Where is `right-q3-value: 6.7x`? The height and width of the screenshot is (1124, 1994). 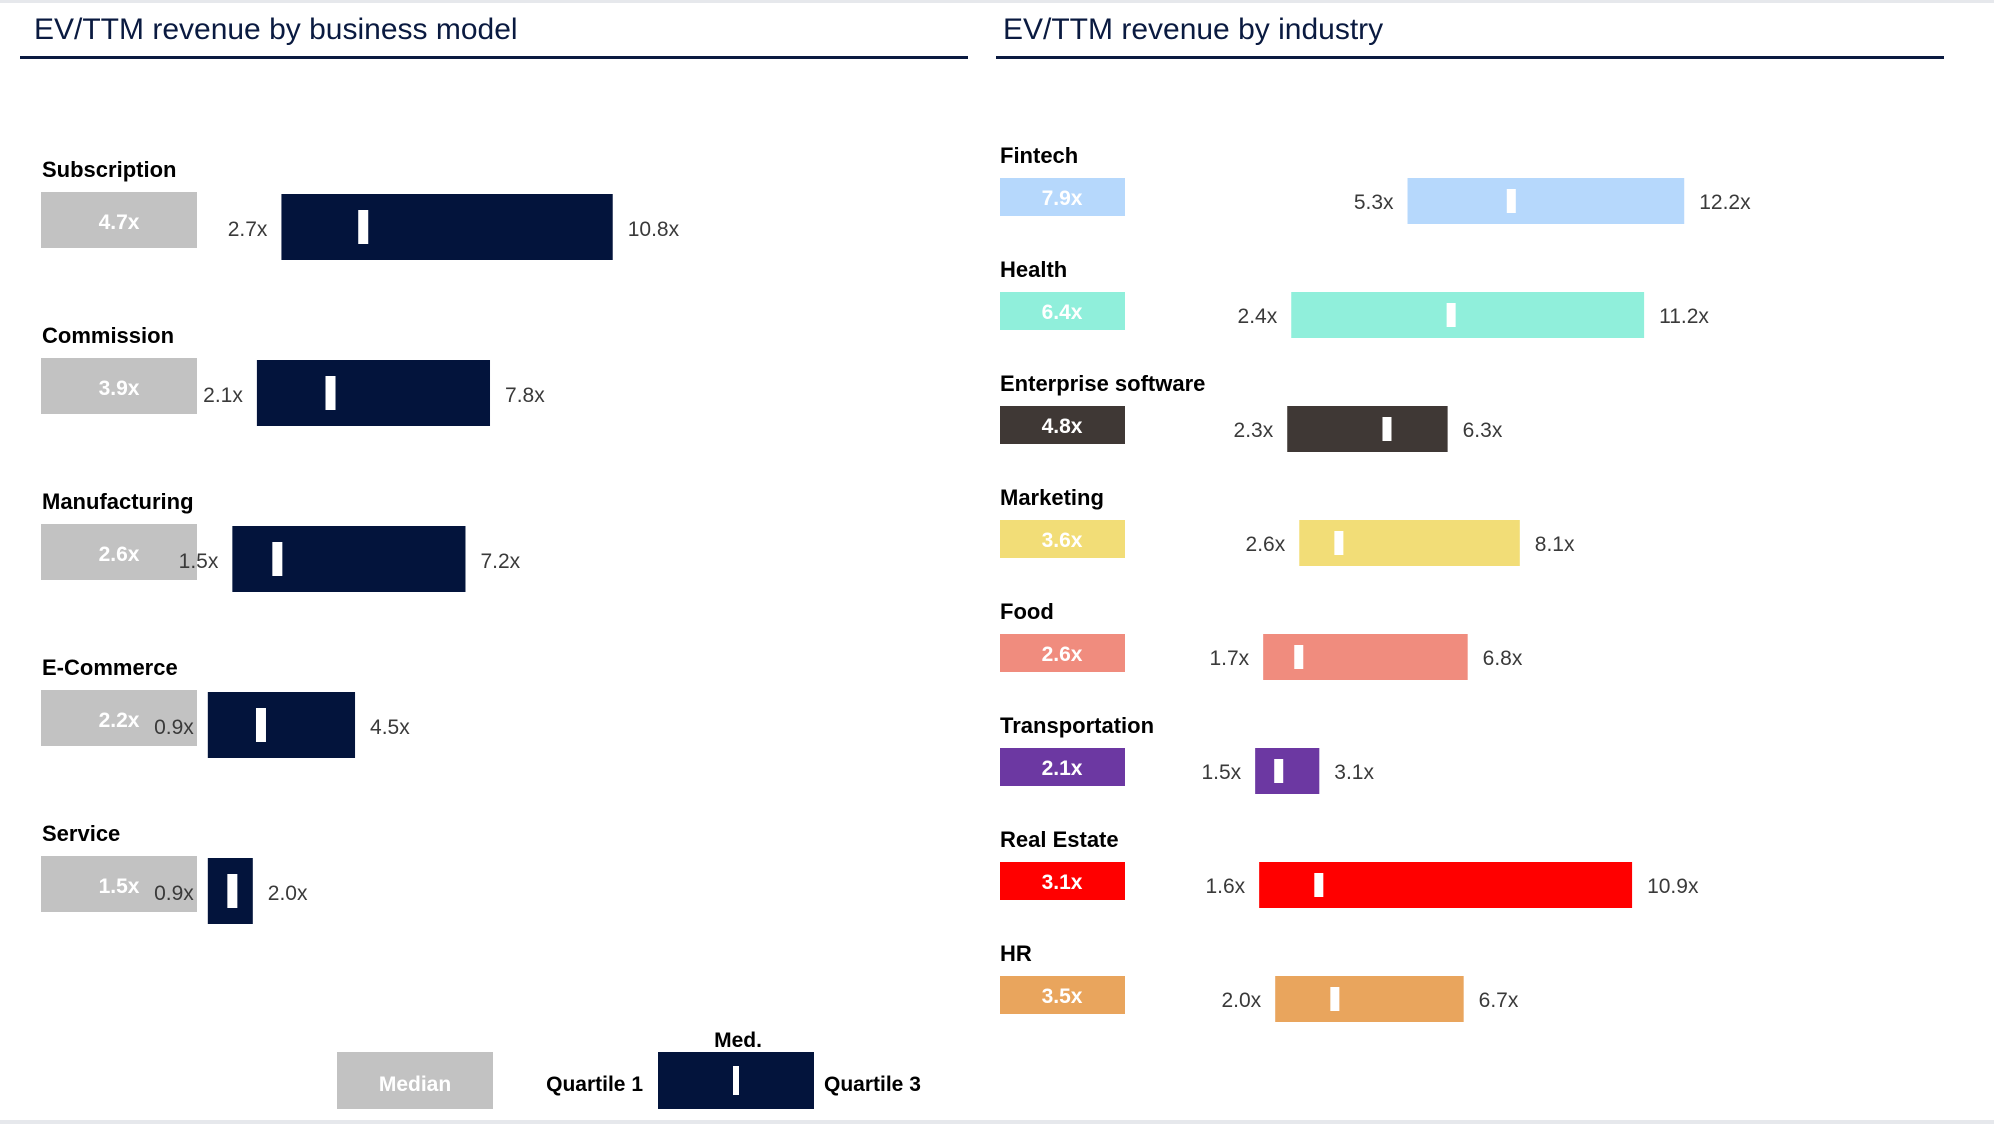
right-q3-value: 6.7x is located at coordinates (1499, 1000).